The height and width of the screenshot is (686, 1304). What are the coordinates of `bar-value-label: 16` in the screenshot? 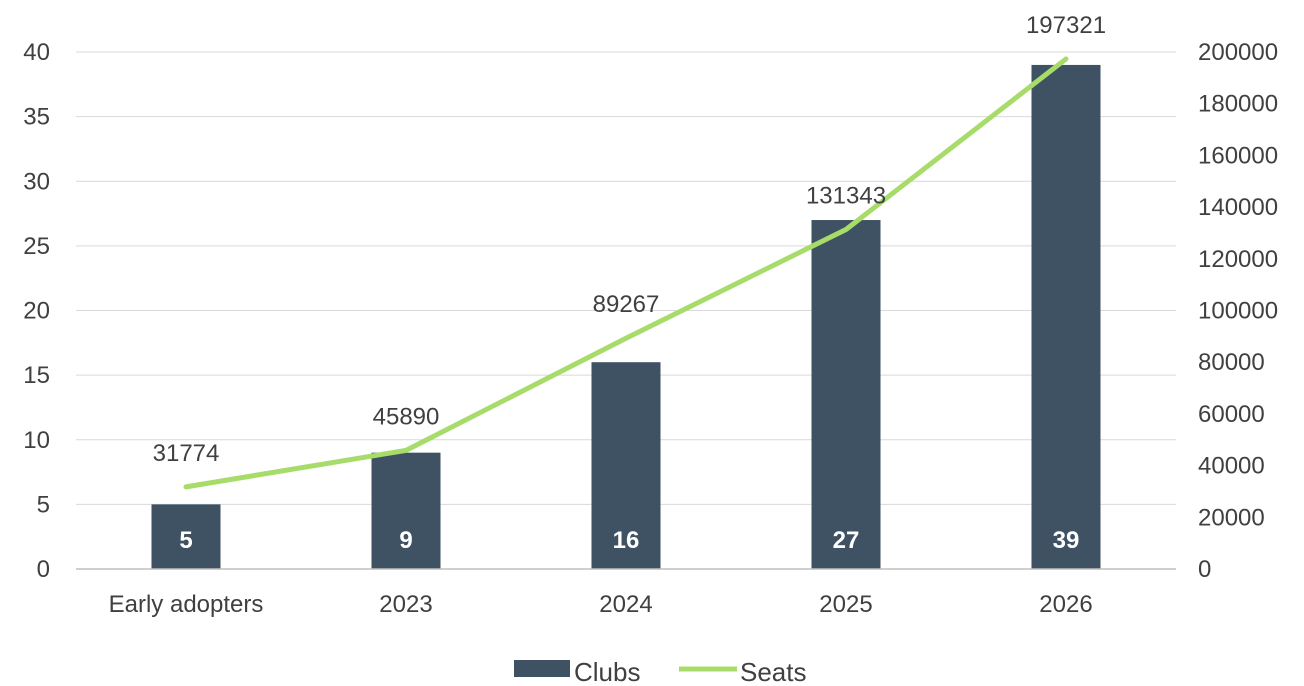 It's located at (626, 540).